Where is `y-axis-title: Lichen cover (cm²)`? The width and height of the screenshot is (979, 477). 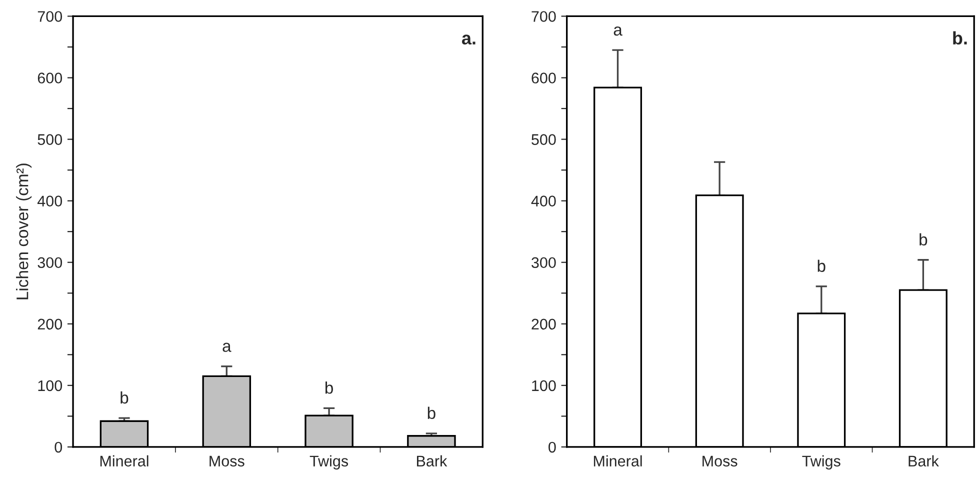
y-axis-title: Lichen cover (cm²) is located at coordinates (24, 232).